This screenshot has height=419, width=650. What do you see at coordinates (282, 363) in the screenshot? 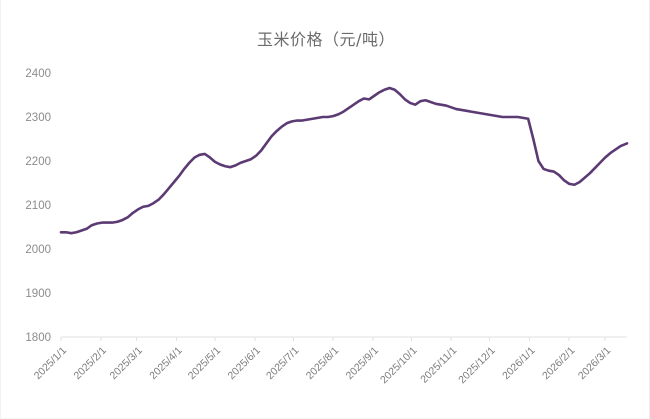
I see `x-tick-label: 2025/7/1` at bounding box center [282, 363].